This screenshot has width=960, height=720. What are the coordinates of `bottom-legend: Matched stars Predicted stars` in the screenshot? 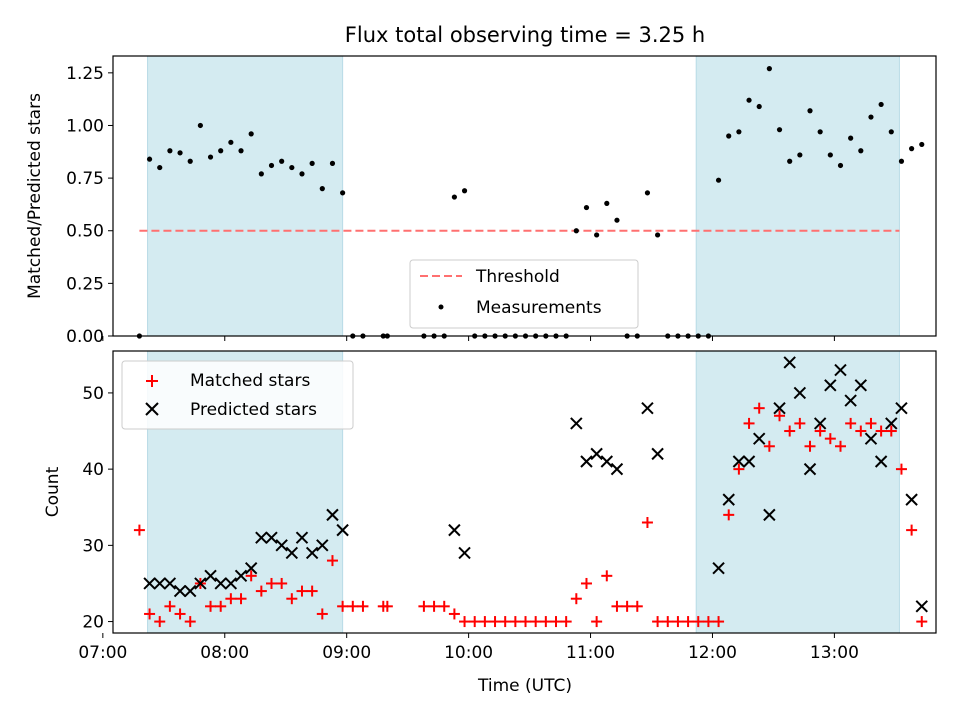 It's located at (237, 395).